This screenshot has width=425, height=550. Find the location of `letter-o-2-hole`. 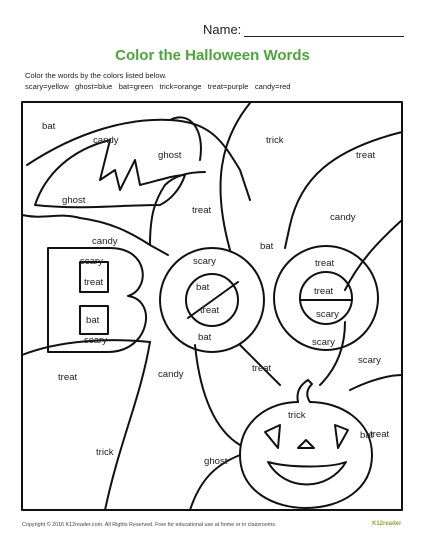

letter-o-2-hole is located at coordinates (326, 298).